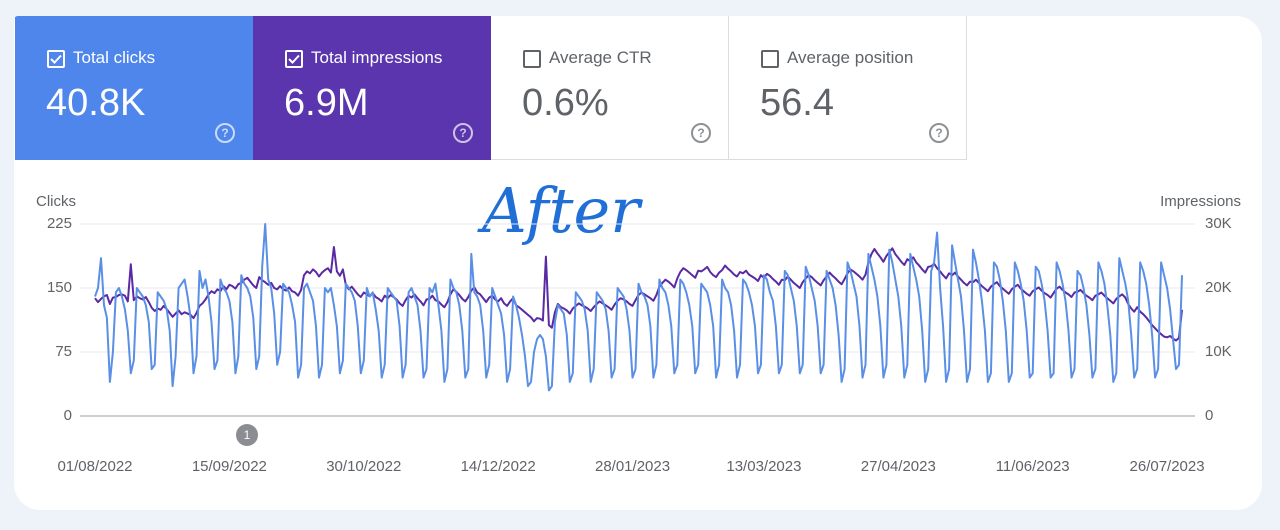 The image size is (1280, 530). Describe the element at coordinates (898, 466) in the screenshot. I see `x-tick-label: 27/04/2023` at that location.